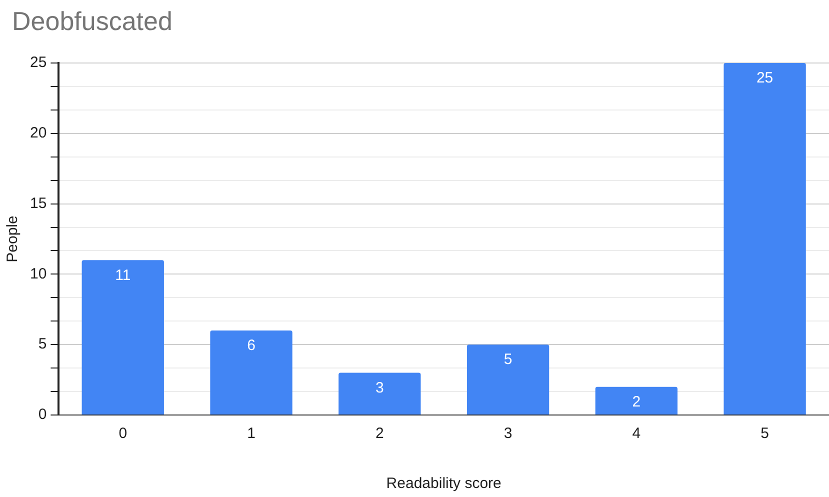 This screenshot has width=829, height=497. I want to click on data-label: 3, so click(379, 387).